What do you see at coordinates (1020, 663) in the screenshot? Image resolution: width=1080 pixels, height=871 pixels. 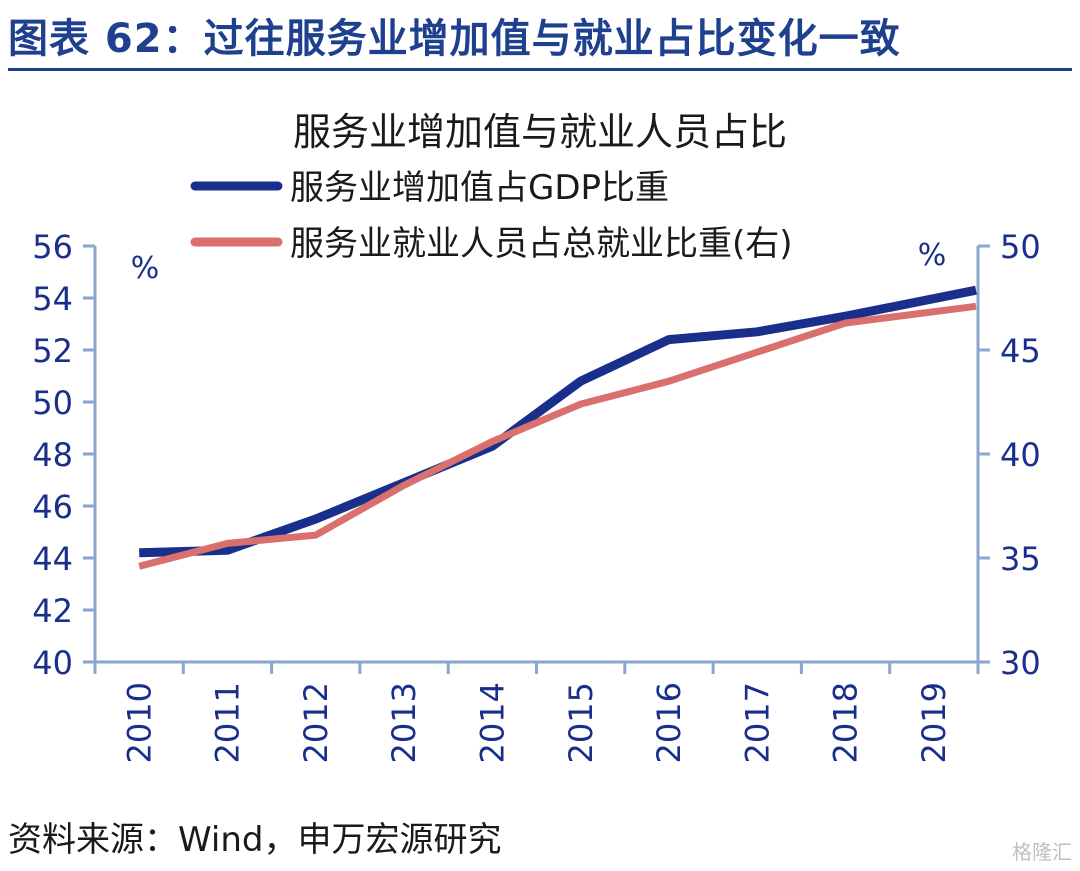 I see `right-axis-tick-label: 30` at bounding box center [1020, 663].